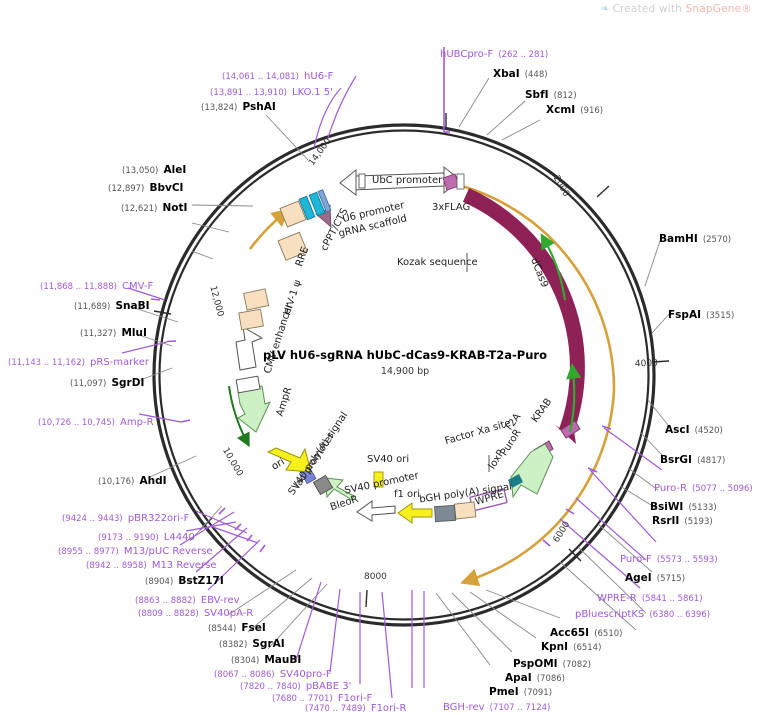 Image resolution: width=760 pixels, height=715 pixels. I want to click on enzyme-noti: (12,621) NotI, so click(154, 206).